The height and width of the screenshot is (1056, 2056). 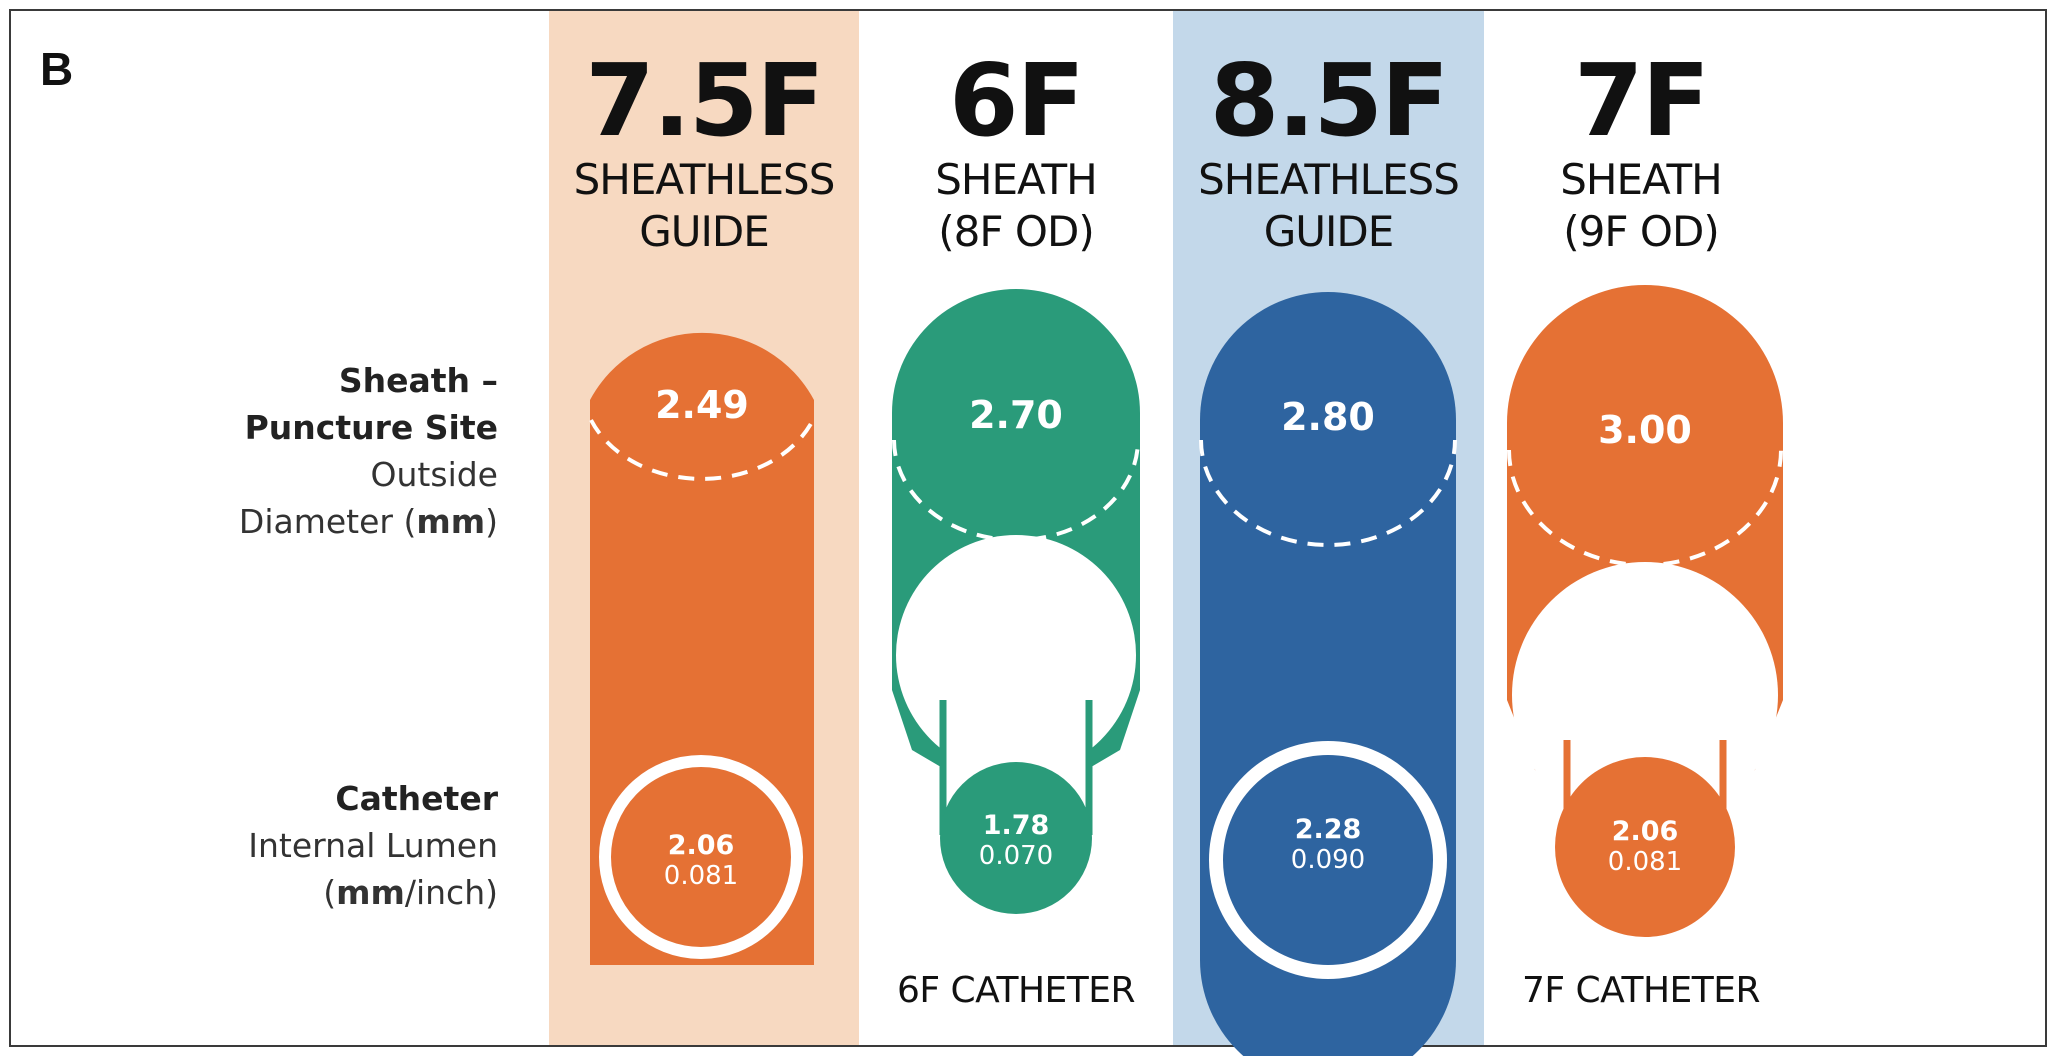 What do you see at coordinates (1016, 825) in the screenshot?
I see `lumen-mm-value-6f: 1.78` at bounding box center [1016, 825].